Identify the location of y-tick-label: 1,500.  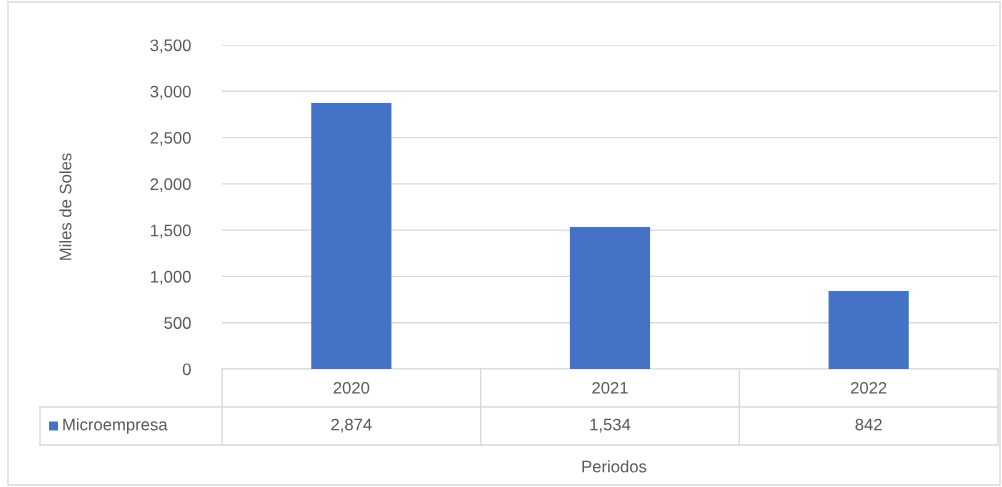
(171, 231).